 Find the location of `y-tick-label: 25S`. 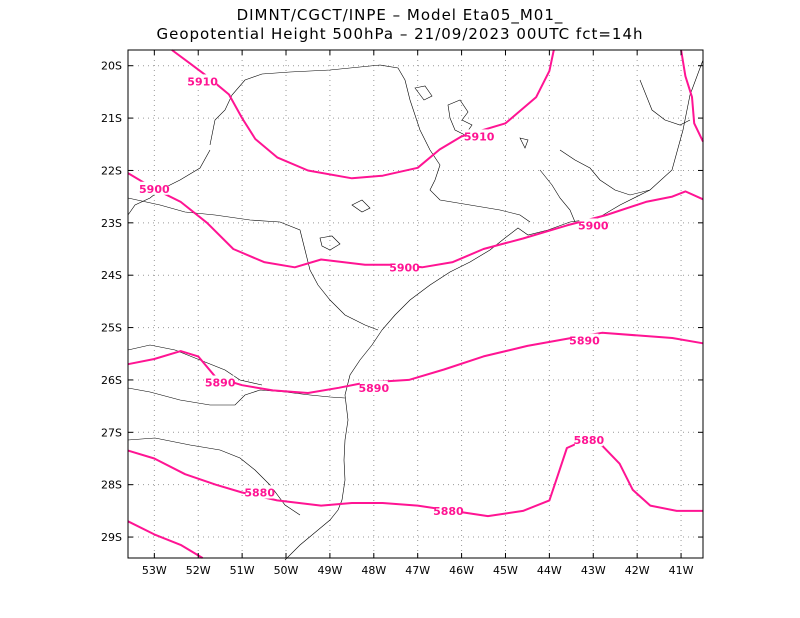

y-tick-label: 25S is located at coordinates (111, 328).